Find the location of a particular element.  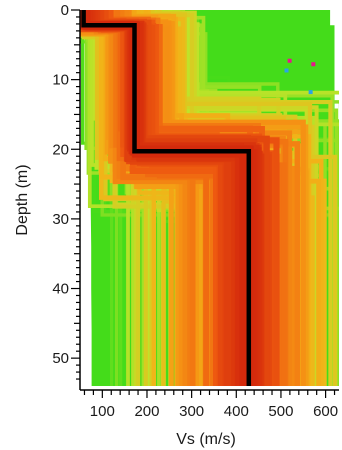

x-tick-label-500: 500 is located at coordinates (280, 411).